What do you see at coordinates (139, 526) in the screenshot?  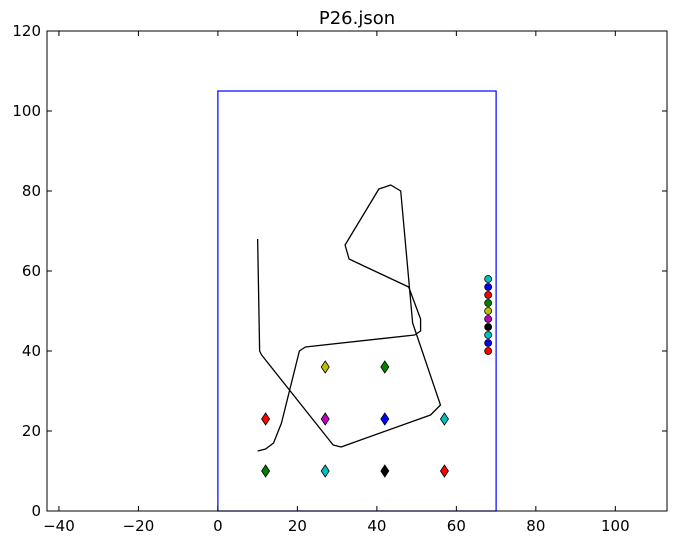 I see `x-tick-label: −20` at bounding box center [139, 526].